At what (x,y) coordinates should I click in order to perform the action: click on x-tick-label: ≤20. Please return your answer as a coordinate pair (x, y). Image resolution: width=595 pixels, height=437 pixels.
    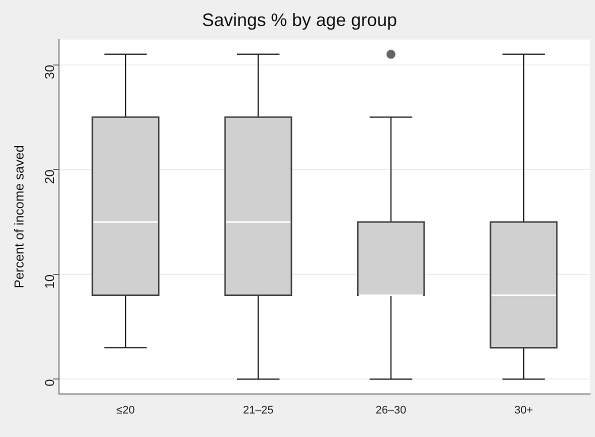
    Looking at the image, I should click on (125, 410).